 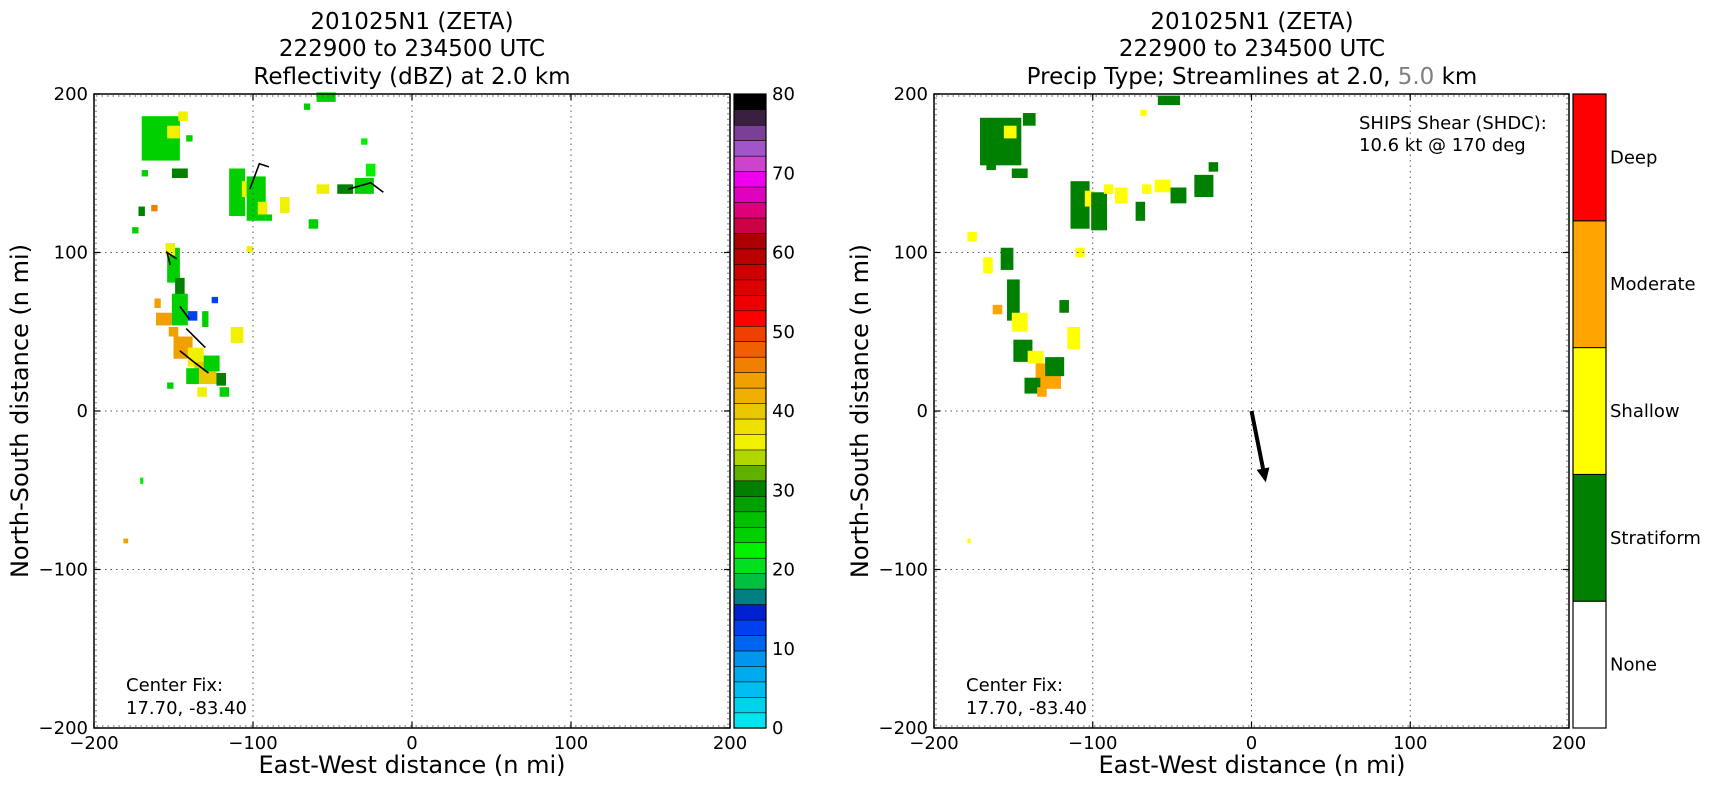 I want to click on colorbar-tick-label: 70, so click(x=783, y=173).